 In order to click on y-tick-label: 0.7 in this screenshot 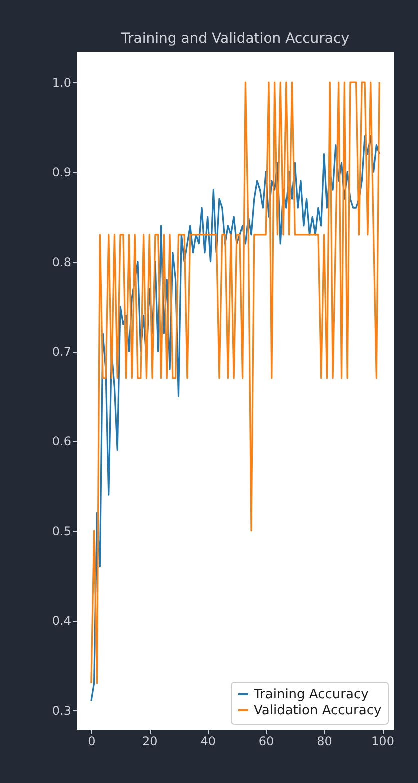, I will do `click(62, 352)`.